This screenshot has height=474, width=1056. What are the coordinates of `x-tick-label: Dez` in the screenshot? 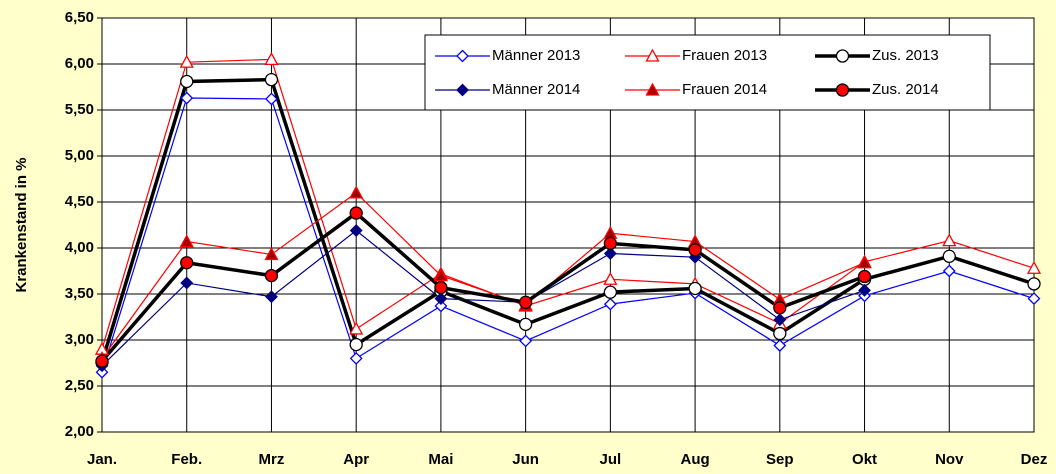 It's located at (1034, 459).